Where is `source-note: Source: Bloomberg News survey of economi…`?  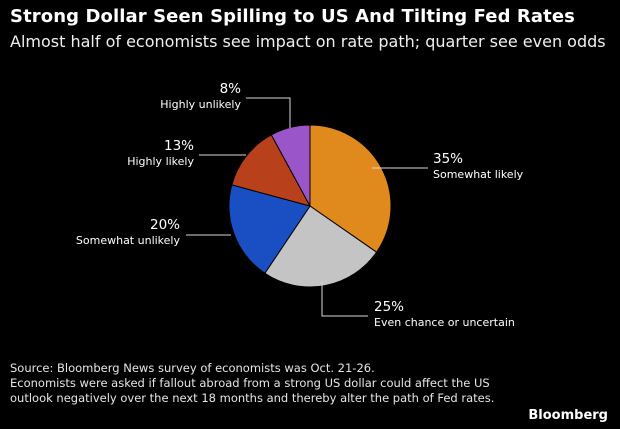
source-note: Source: Bloomberg News survey of economi… is located at coordinates (192, 368).